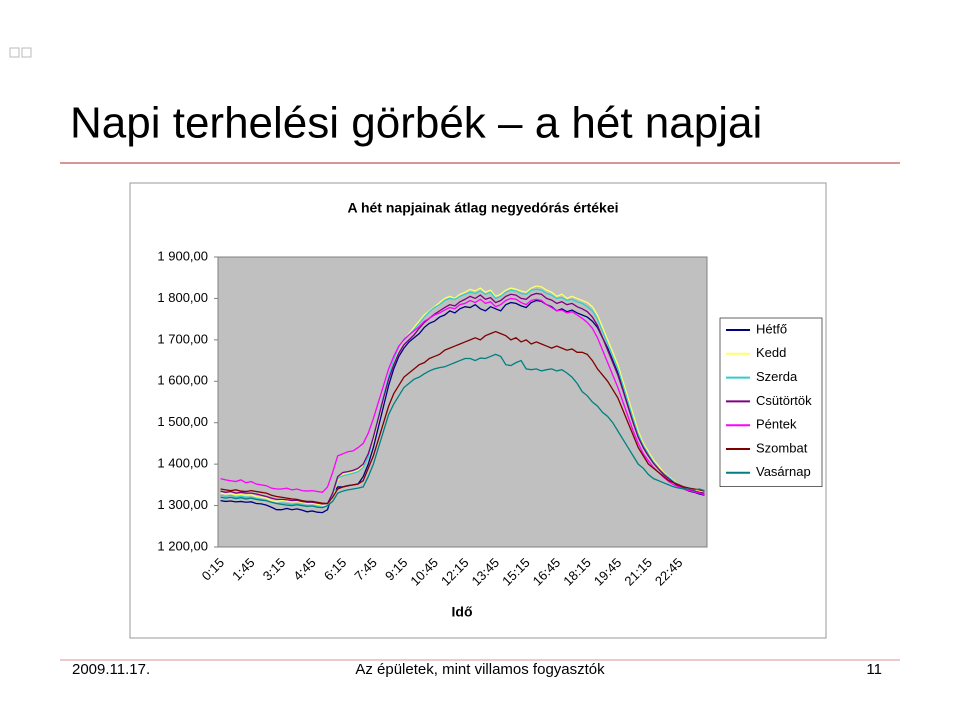 The width and height of the screenshot is (960, 717). Describe the element at coordinates (182, 421) in the screenshot. I see `y-tick-label: 1 500,00` at that location.